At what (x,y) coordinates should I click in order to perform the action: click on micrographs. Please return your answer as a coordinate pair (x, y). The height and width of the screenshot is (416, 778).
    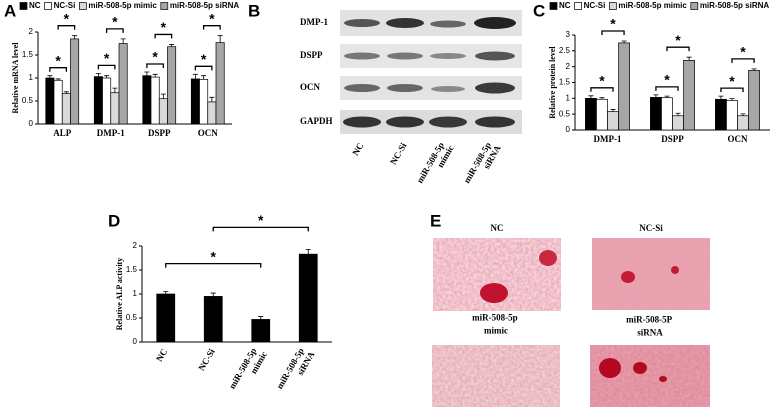
    Looking at the image, I should click on (571, 322).